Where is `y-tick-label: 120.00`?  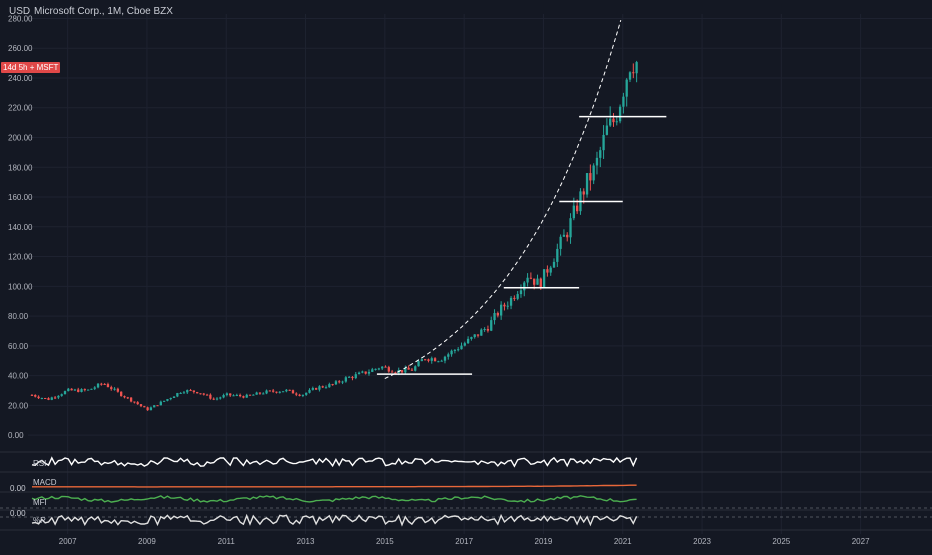 y-tick-label: 120.00 is located at coordinates (20, 257).